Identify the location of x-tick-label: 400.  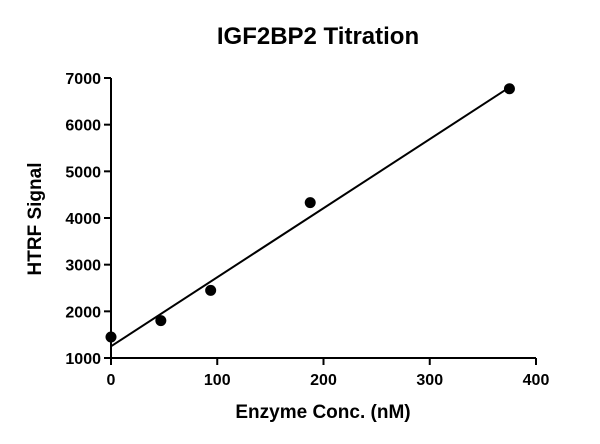
(536, 380).